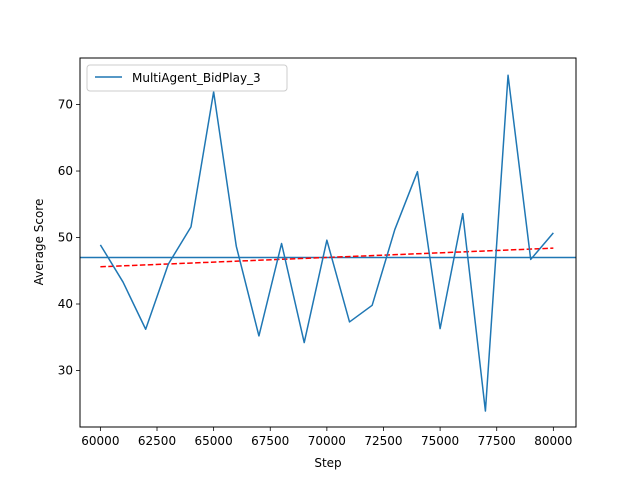 Image resolution: width=640 pixels, height=480 pixels. What do you see at coordinates (383, 441) in the screenshot?
I see `x-tick-label: 72500` at bounding box center [383, 441].